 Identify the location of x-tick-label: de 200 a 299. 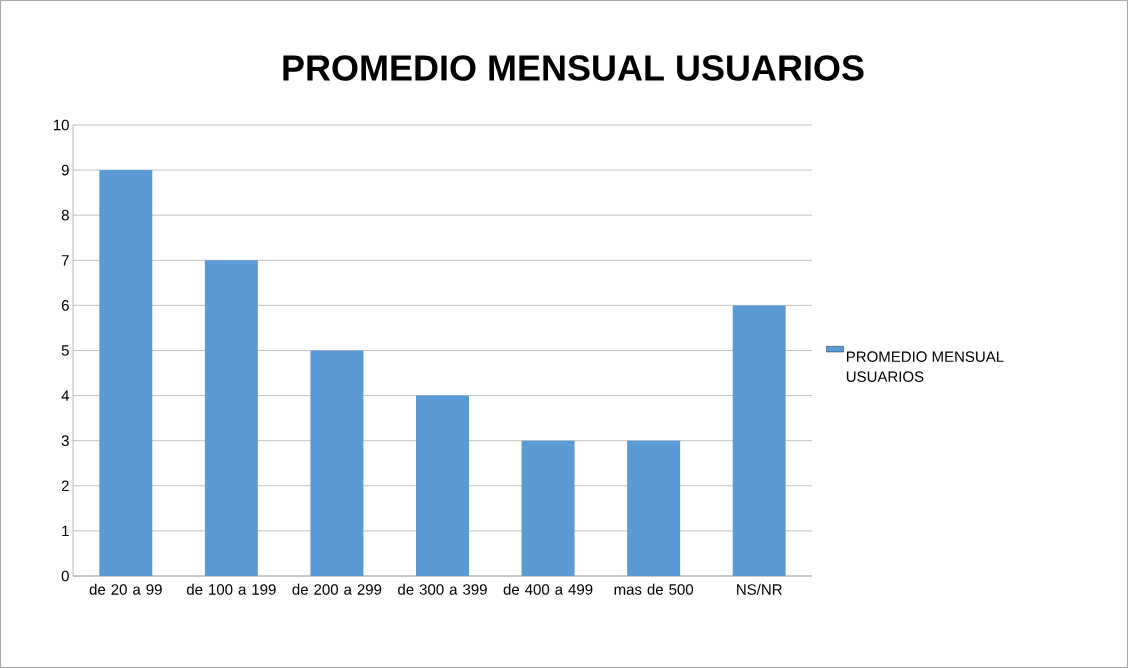
(337, 589).